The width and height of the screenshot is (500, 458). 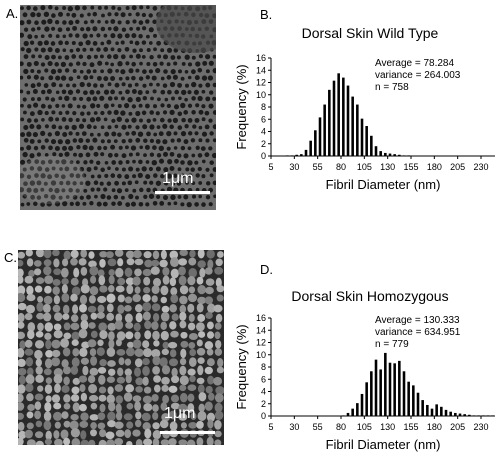 I want to click on c1-ytick-label-3: 6, so click(x=263, y=379).